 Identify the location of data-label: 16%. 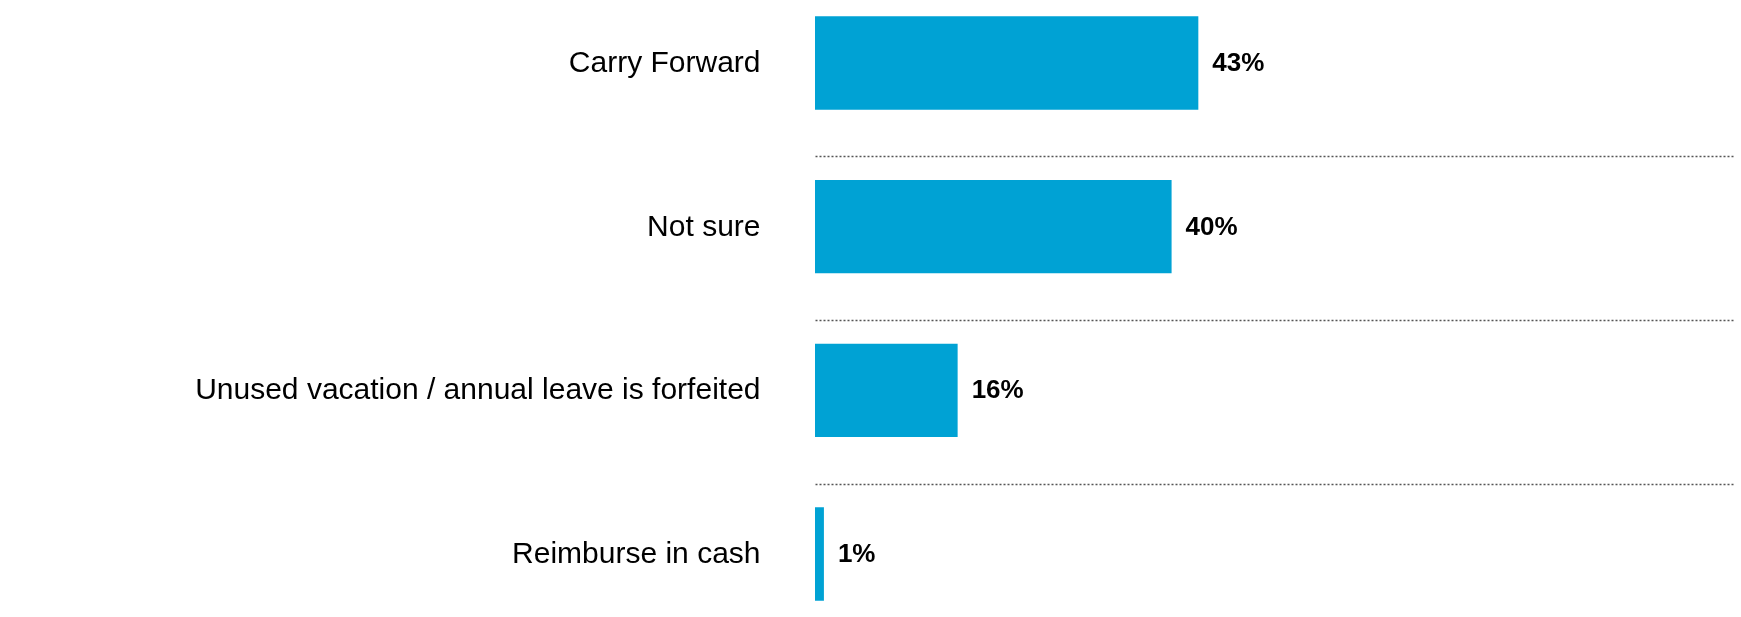
(997, 389).